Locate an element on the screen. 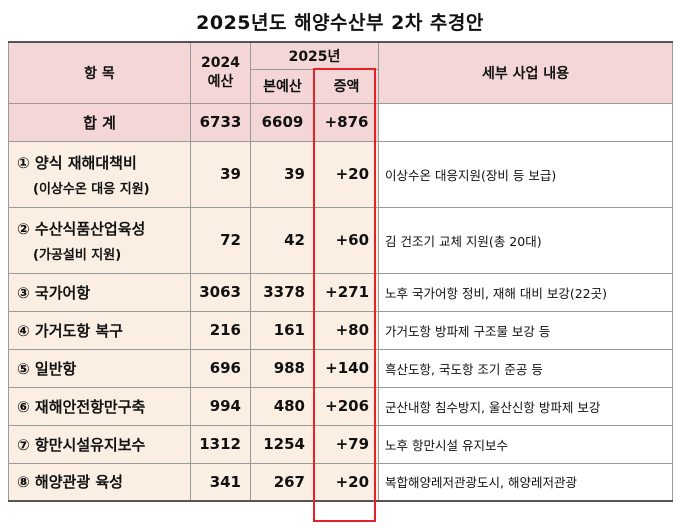 Image resolution: width=680 pixels, height=528 pixels. row-main-budget: 3378 is located at coordinates (282, 292).